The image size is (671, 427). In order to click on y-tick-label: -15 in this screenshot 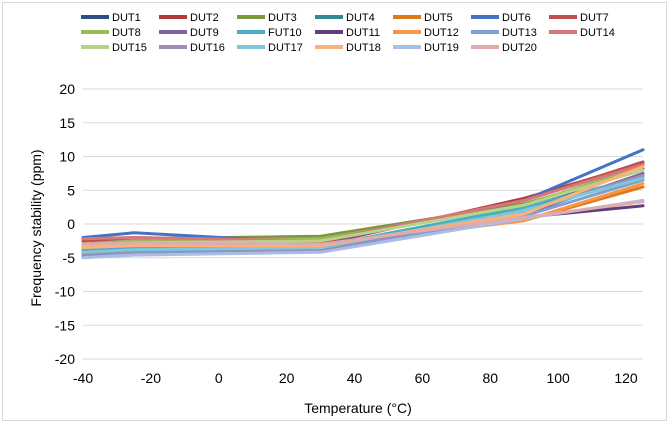, I will do `click(65, 325)`.